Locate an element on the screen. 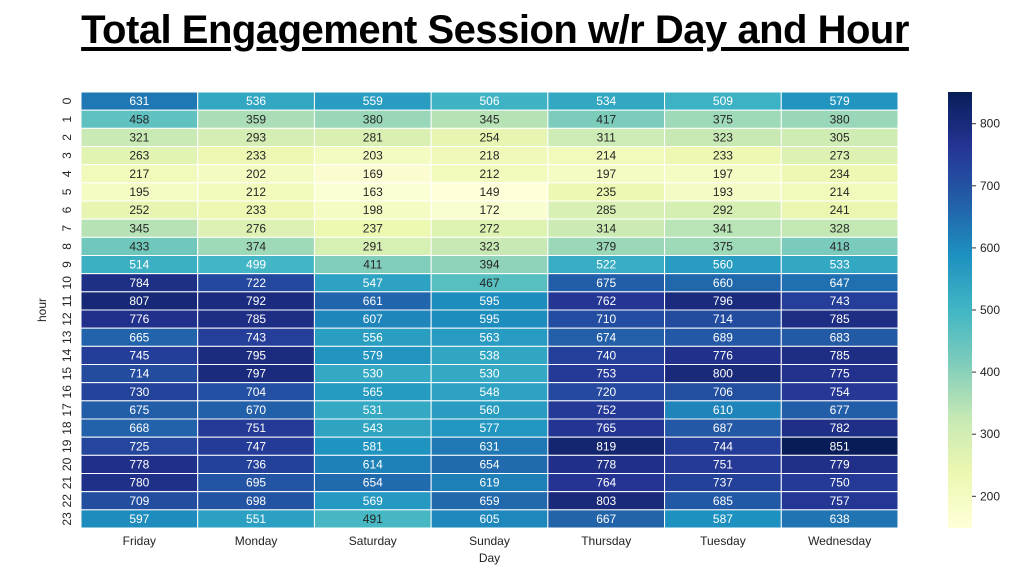  heatmap-cell-label: 782 is located at coordinates (840, 428).